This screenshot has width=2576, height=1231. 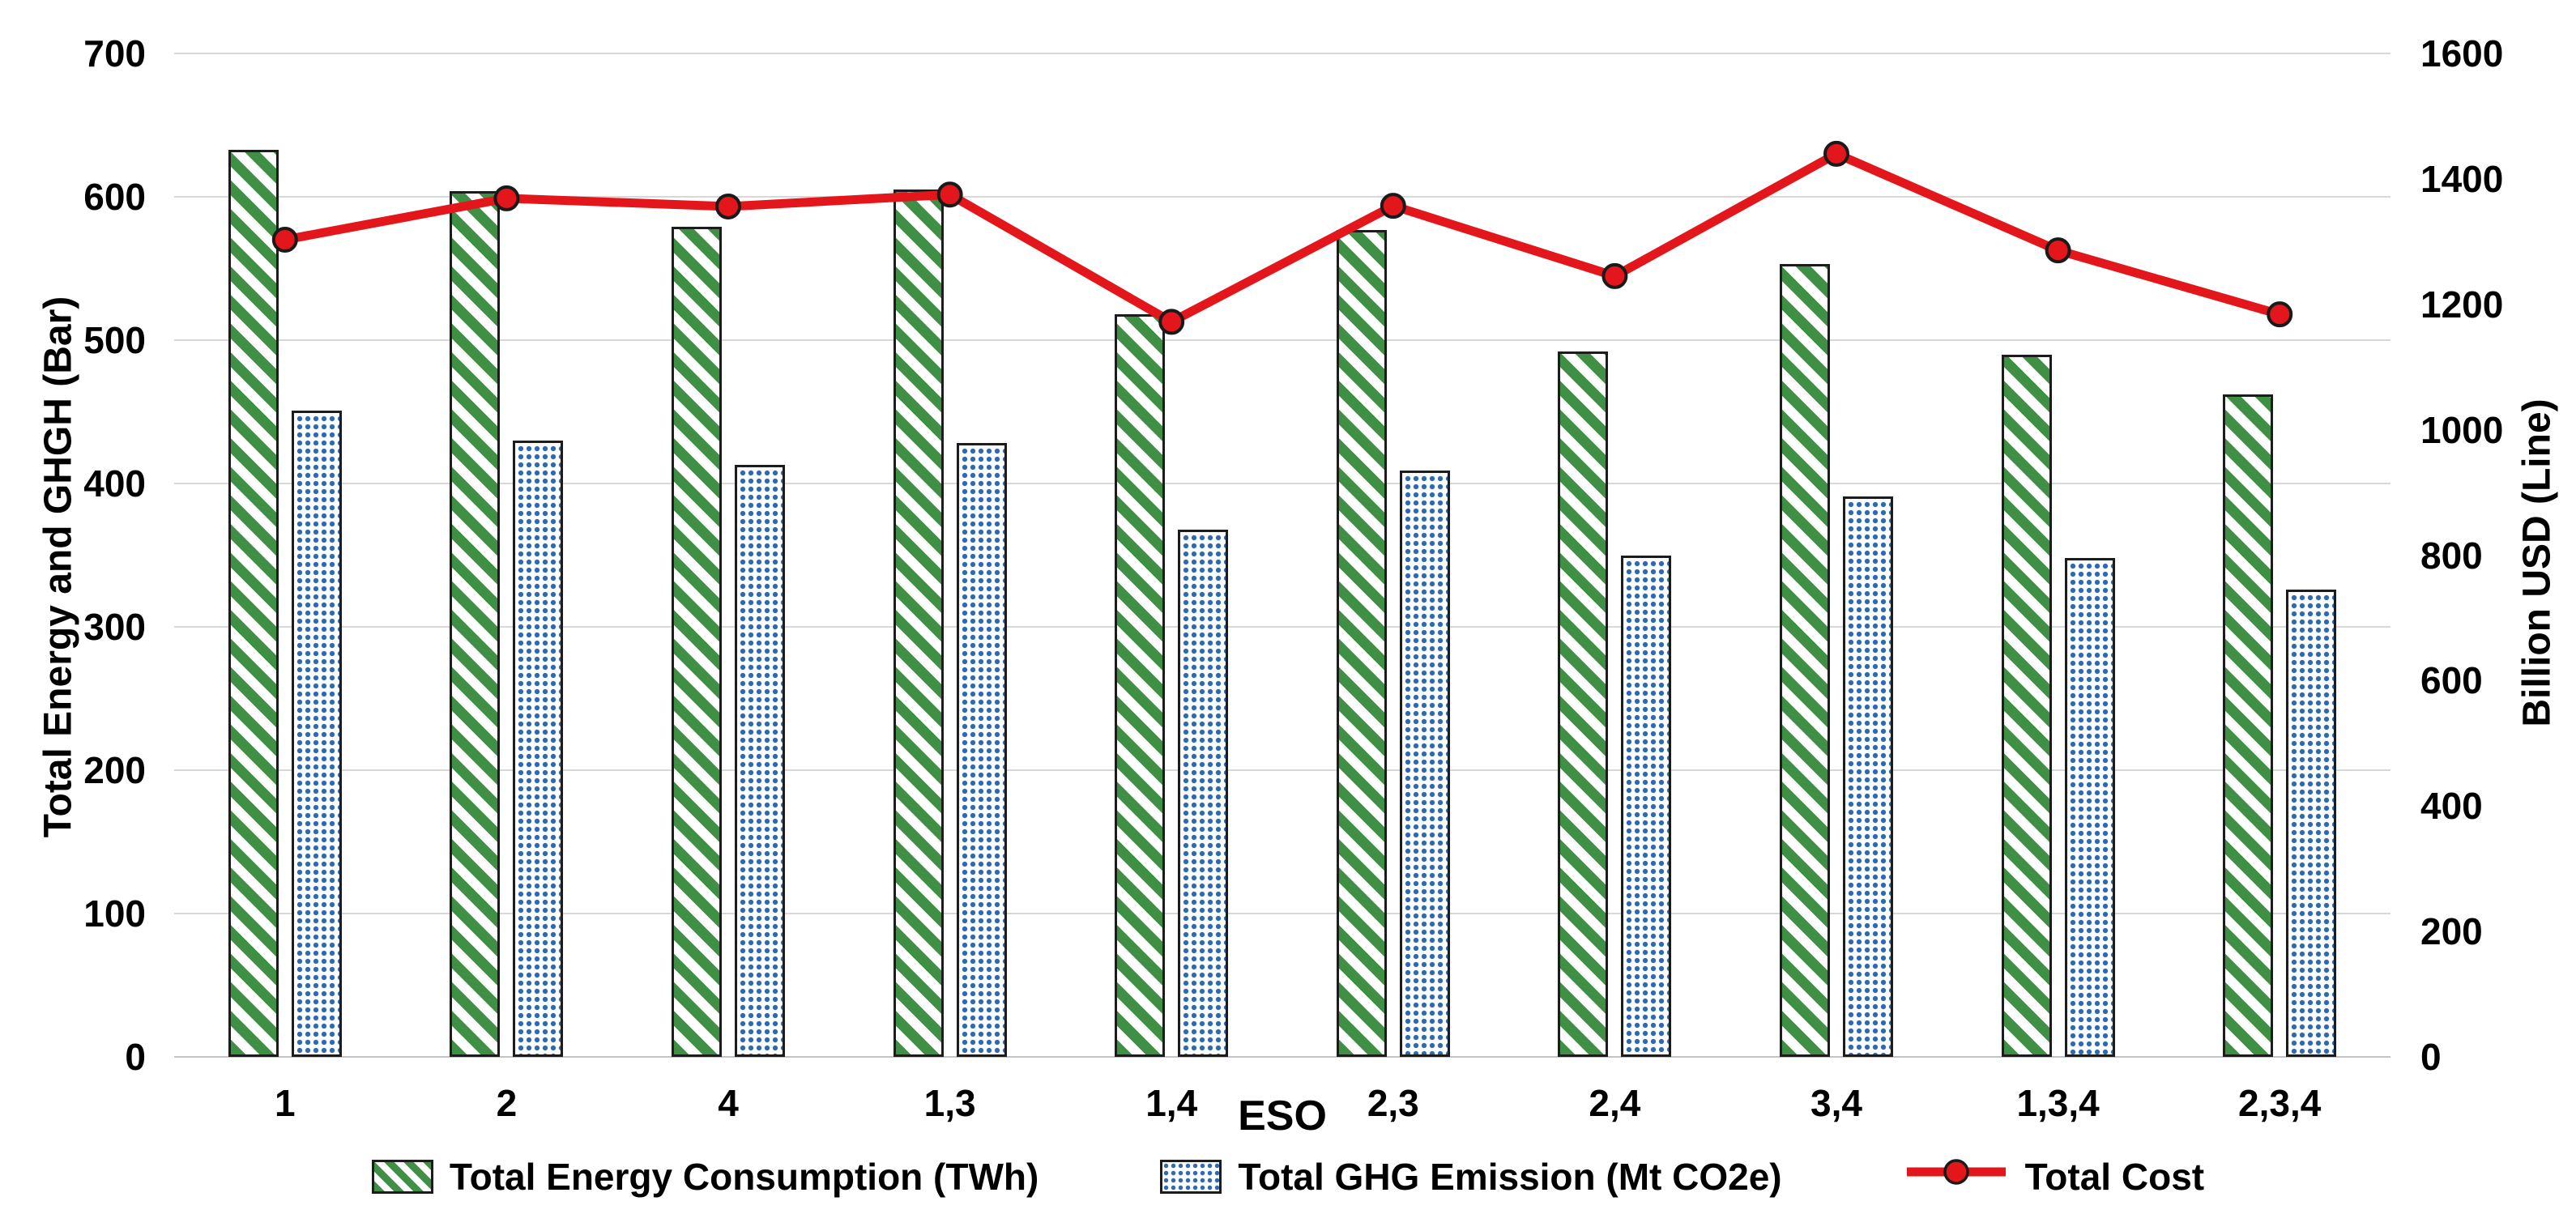 I want to click on x-axis-category-label: 2,3,4, so click(x=2280, y=1103).